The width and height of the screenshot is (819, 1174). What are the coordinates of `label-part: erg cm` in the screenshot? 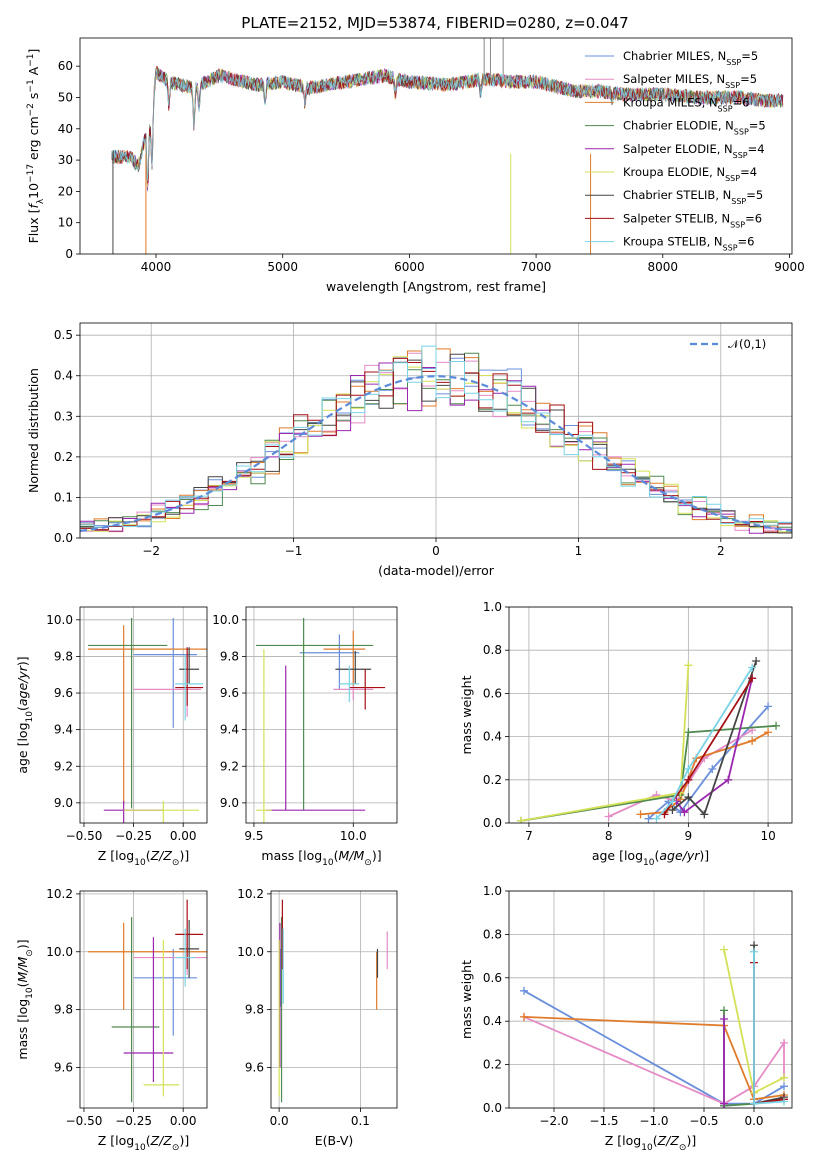 It's located at (33, 140).